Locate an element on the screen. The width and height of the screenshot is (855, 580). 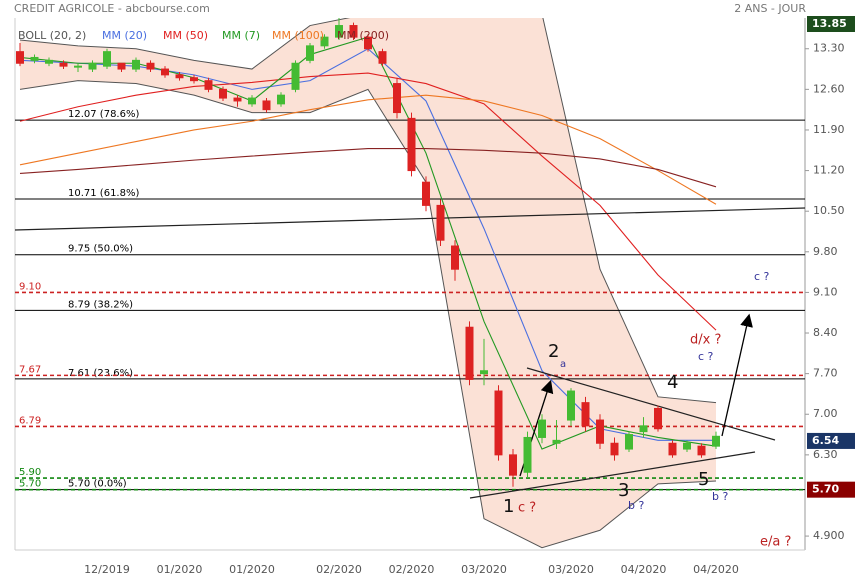
price-tag-label: 6.54 is located at coordinates (825, 440).